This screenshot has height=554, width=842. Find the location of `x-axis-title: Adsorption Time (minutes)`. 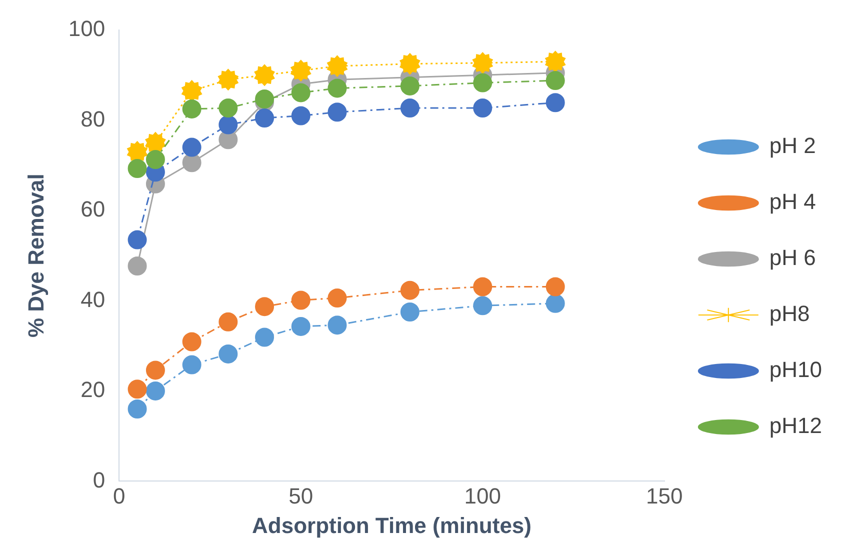

x-axis-title: Adsorption Time (minutes) is located at coordinates (392, 525).